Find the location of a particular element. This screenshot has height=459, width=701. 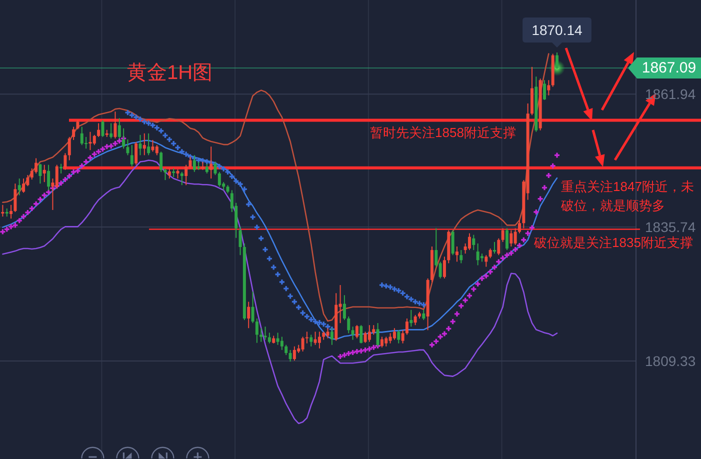

ref-line-label: 1867.09 is located at coordinates (669, 68).